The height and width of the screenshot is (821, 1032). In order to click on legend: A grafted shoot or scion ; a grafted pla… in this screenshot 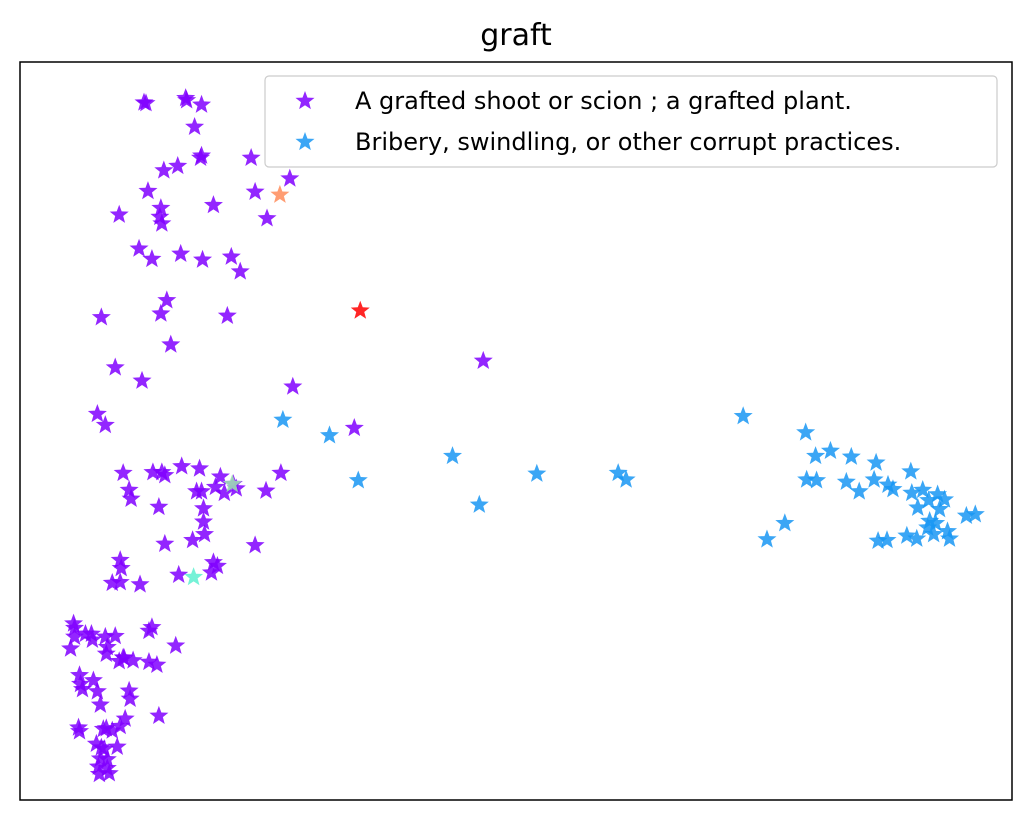, I will do `click(631, 121)`.